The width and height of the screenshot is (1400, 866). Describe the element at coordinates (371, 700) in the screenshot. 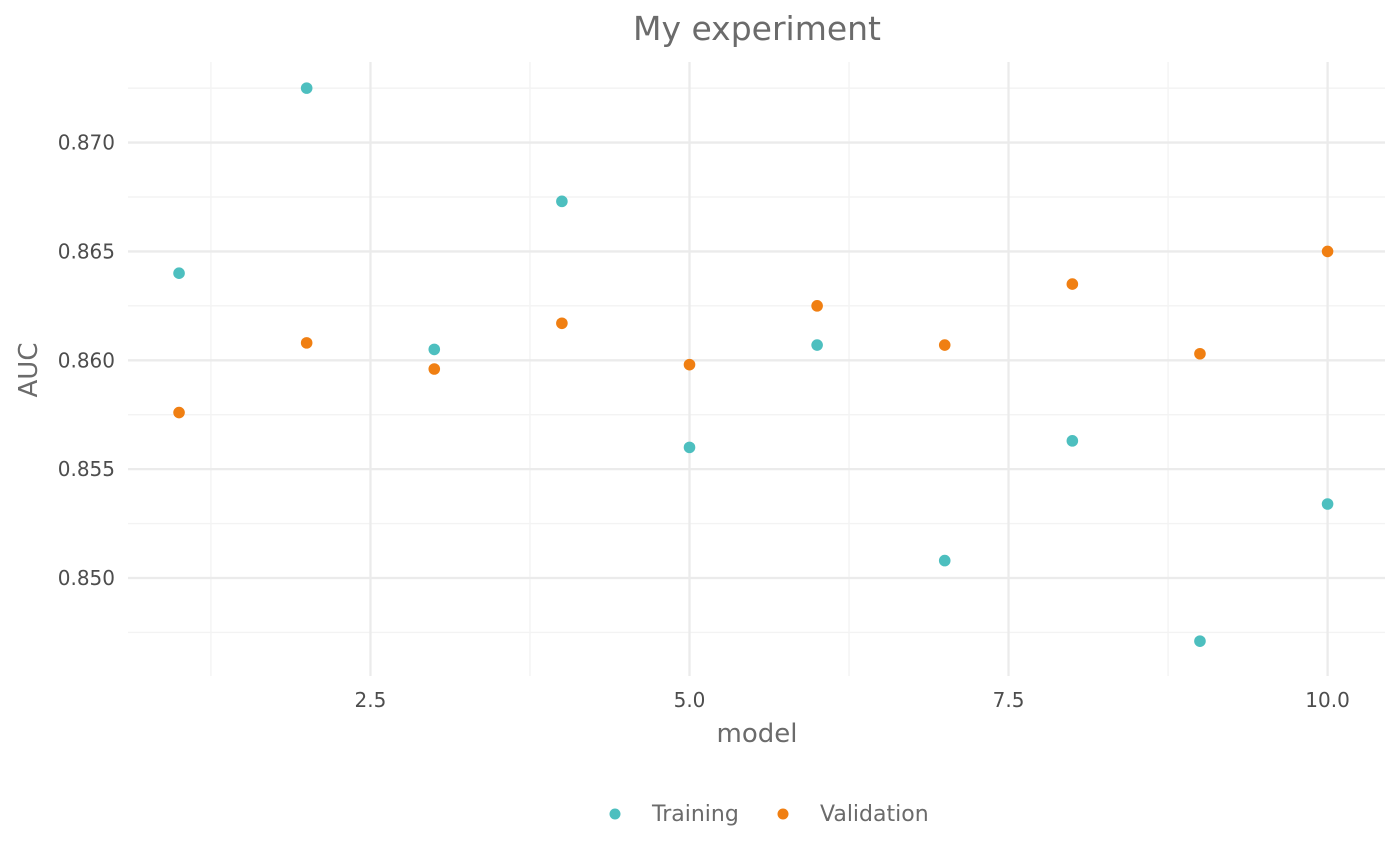

I see `x-tick-label: 2.5` at that location.